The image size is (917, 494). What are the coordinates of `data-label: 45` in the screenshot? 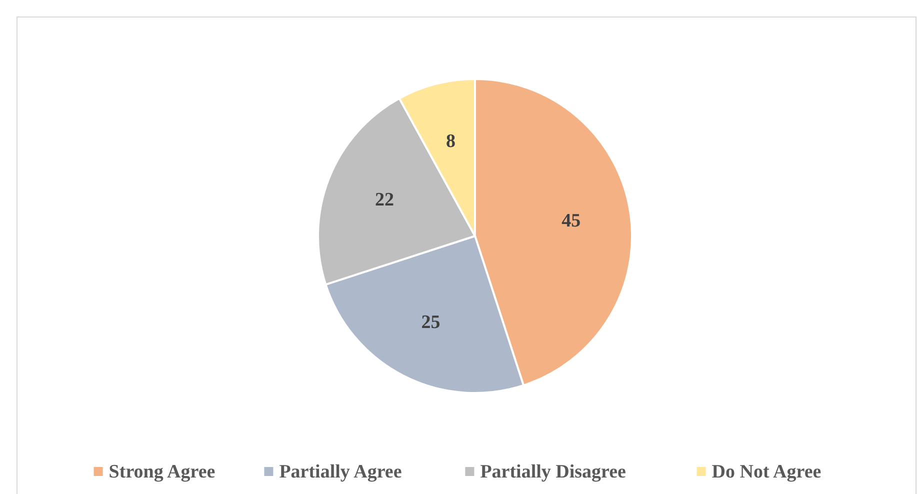 It's located at (571, 221).